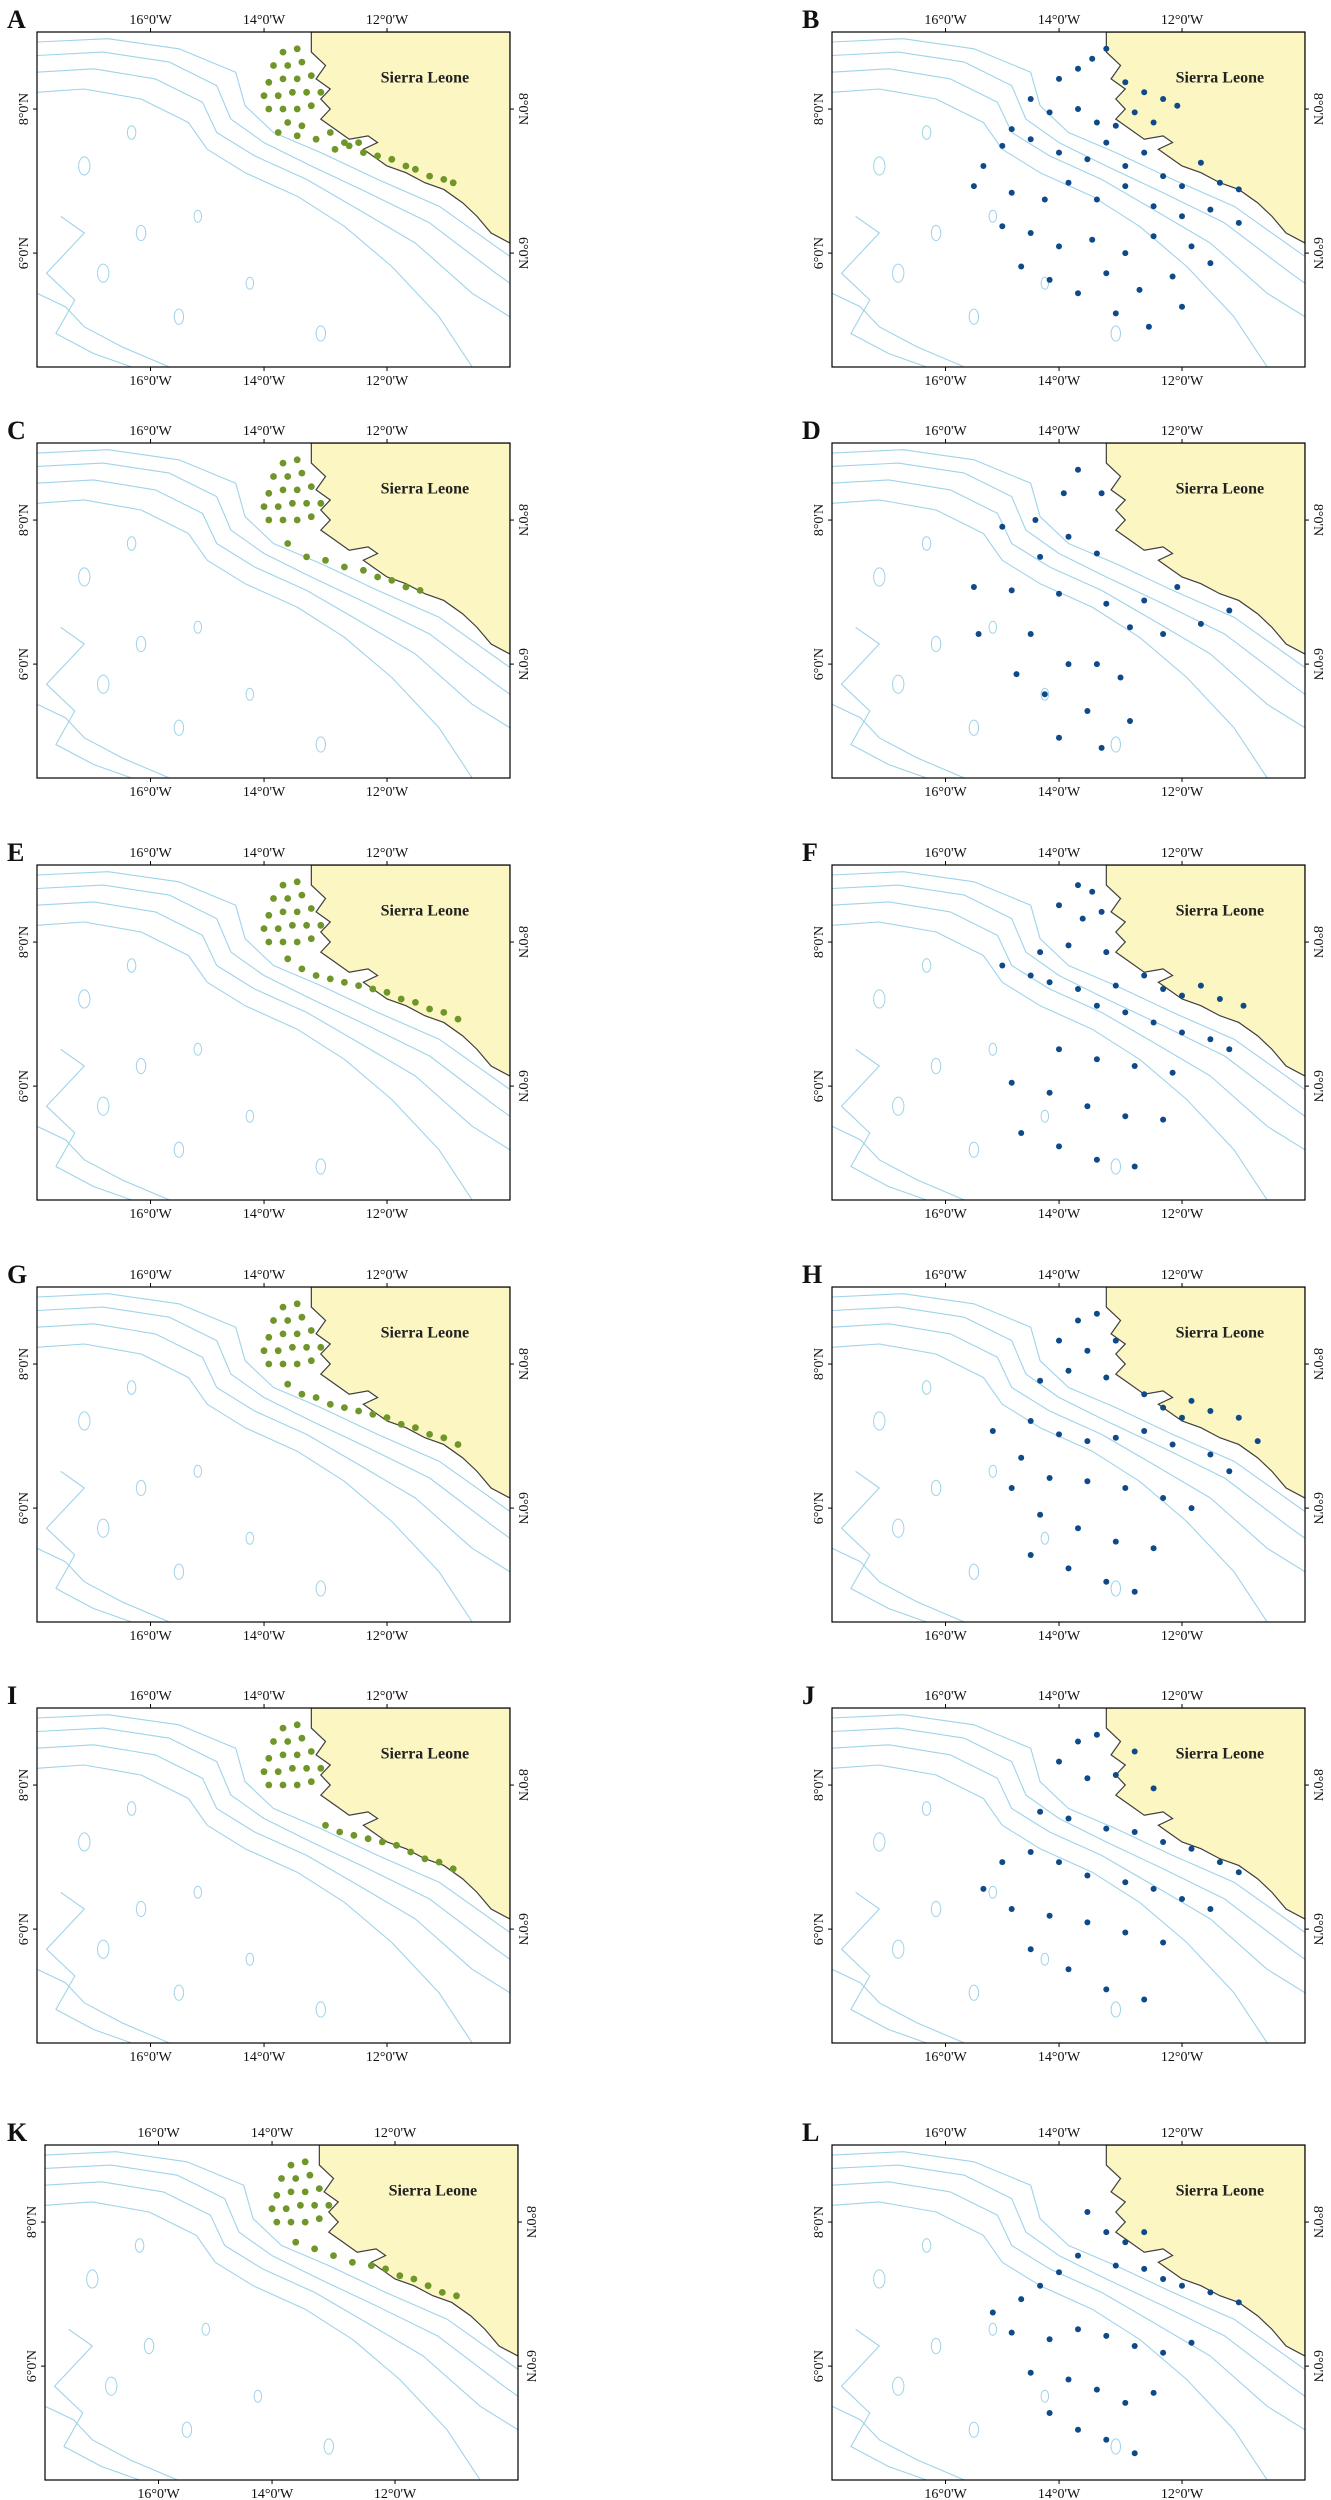 The height and width of the screenshot is (2500, 1331). What do you see at coordinates (273, 1875) in the screenshot?
I see `map-frame` at bounding box center [273, 1875].